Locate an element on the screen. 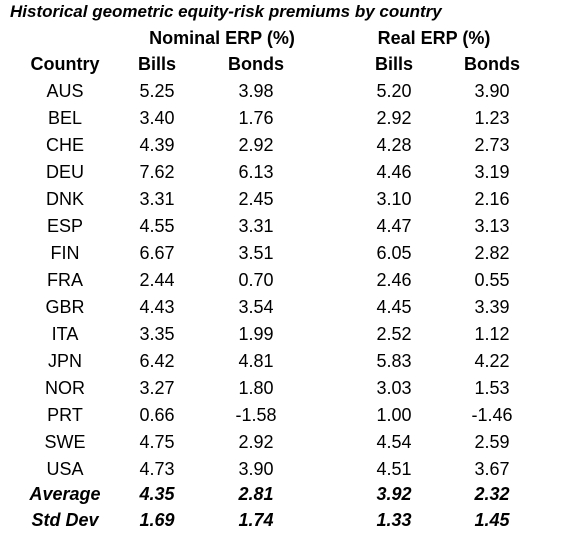 The height and width of the screenshot is (547, 578). table-cell: 3.67 is located at coordinates (492, 469).